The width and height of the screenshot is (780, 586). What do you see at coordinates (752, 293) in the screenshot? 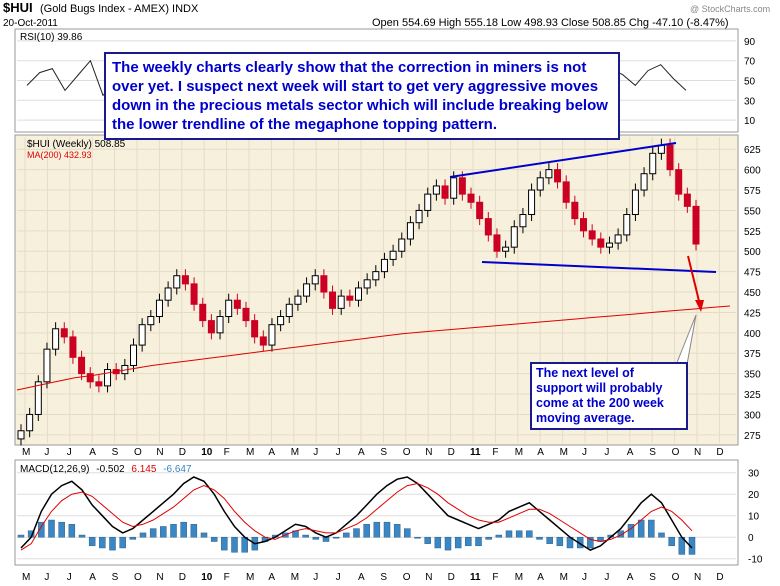
I see `price-tick-label: 450` at bounding box center [752, 293].